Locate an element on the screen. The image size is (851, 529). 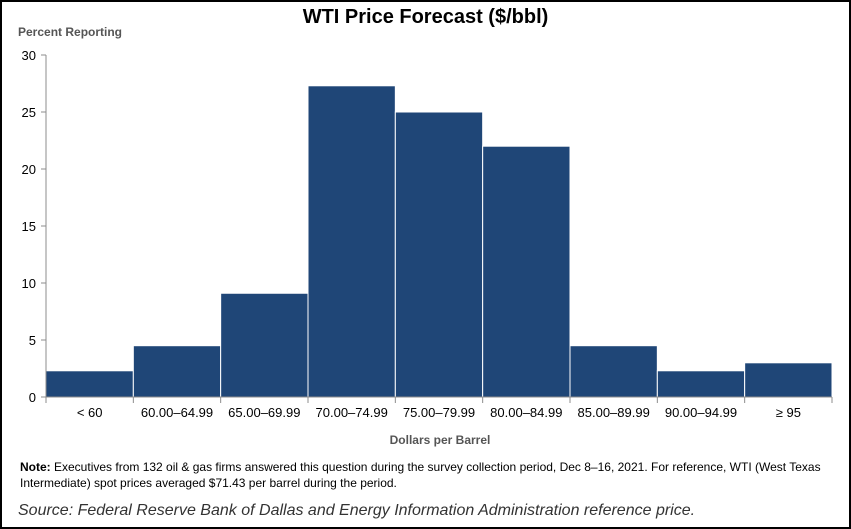
x-tick-label: 75.00–79.99 is located at coordinates (439, 412).